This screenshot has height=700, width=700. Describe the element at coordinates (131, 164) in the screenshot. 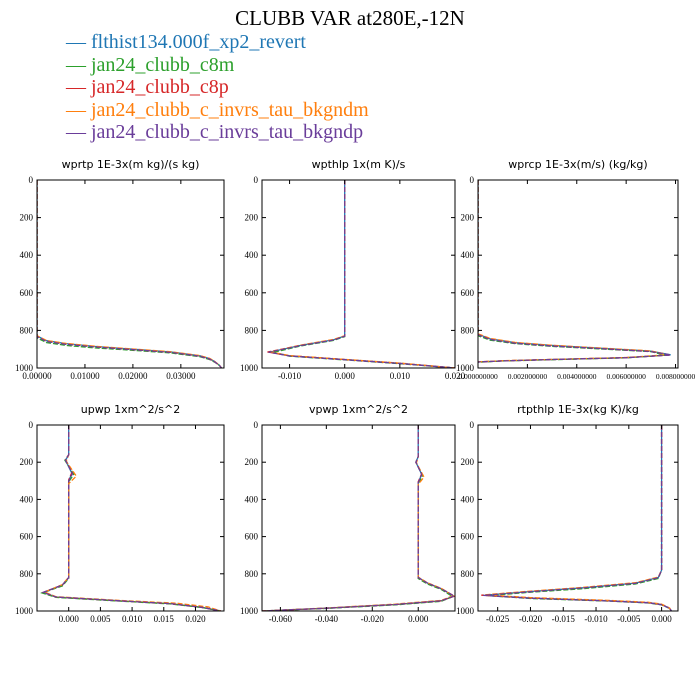

I see `panel-title: wprtp 1E-3x(m kg)/(s kg)` at that location.